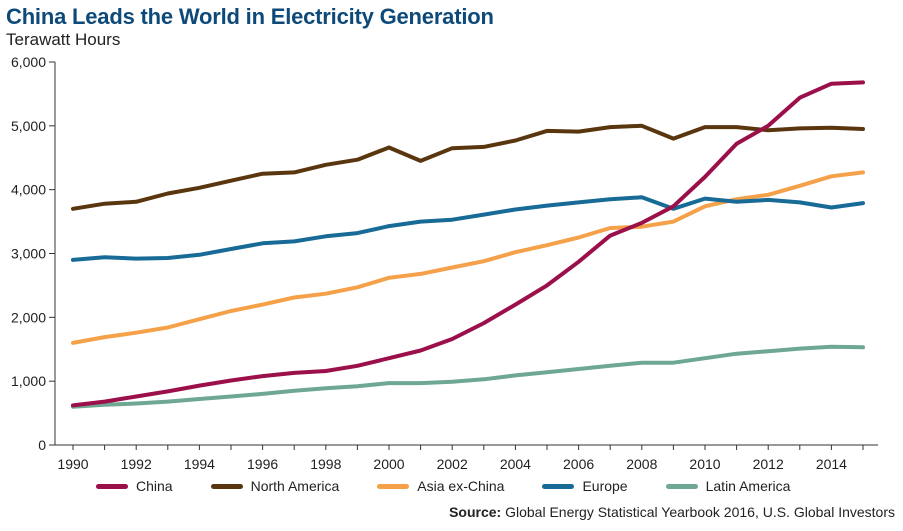 The image size is (903, 531). Describe the element at coordinates (262, 464) in the screenshot. I see `x-tick-label: 1996` at that location.